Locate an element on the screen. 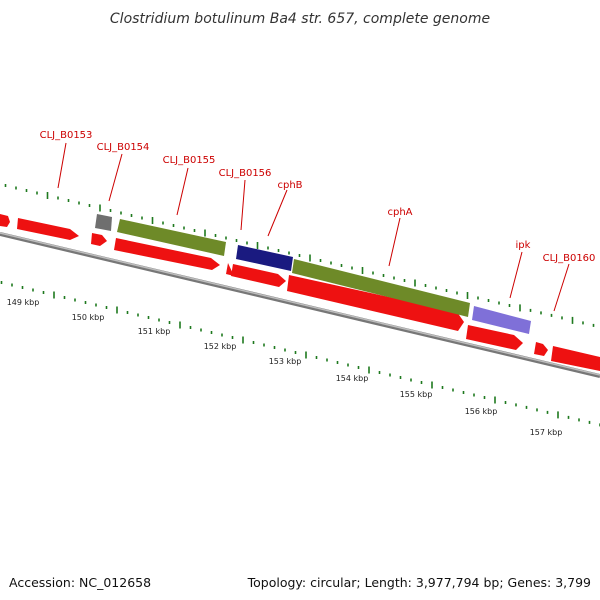 Image resolution: width=600 pixels, height=600 pixels. kbp-label: 152 kbp is located at coordinates (220, 346).